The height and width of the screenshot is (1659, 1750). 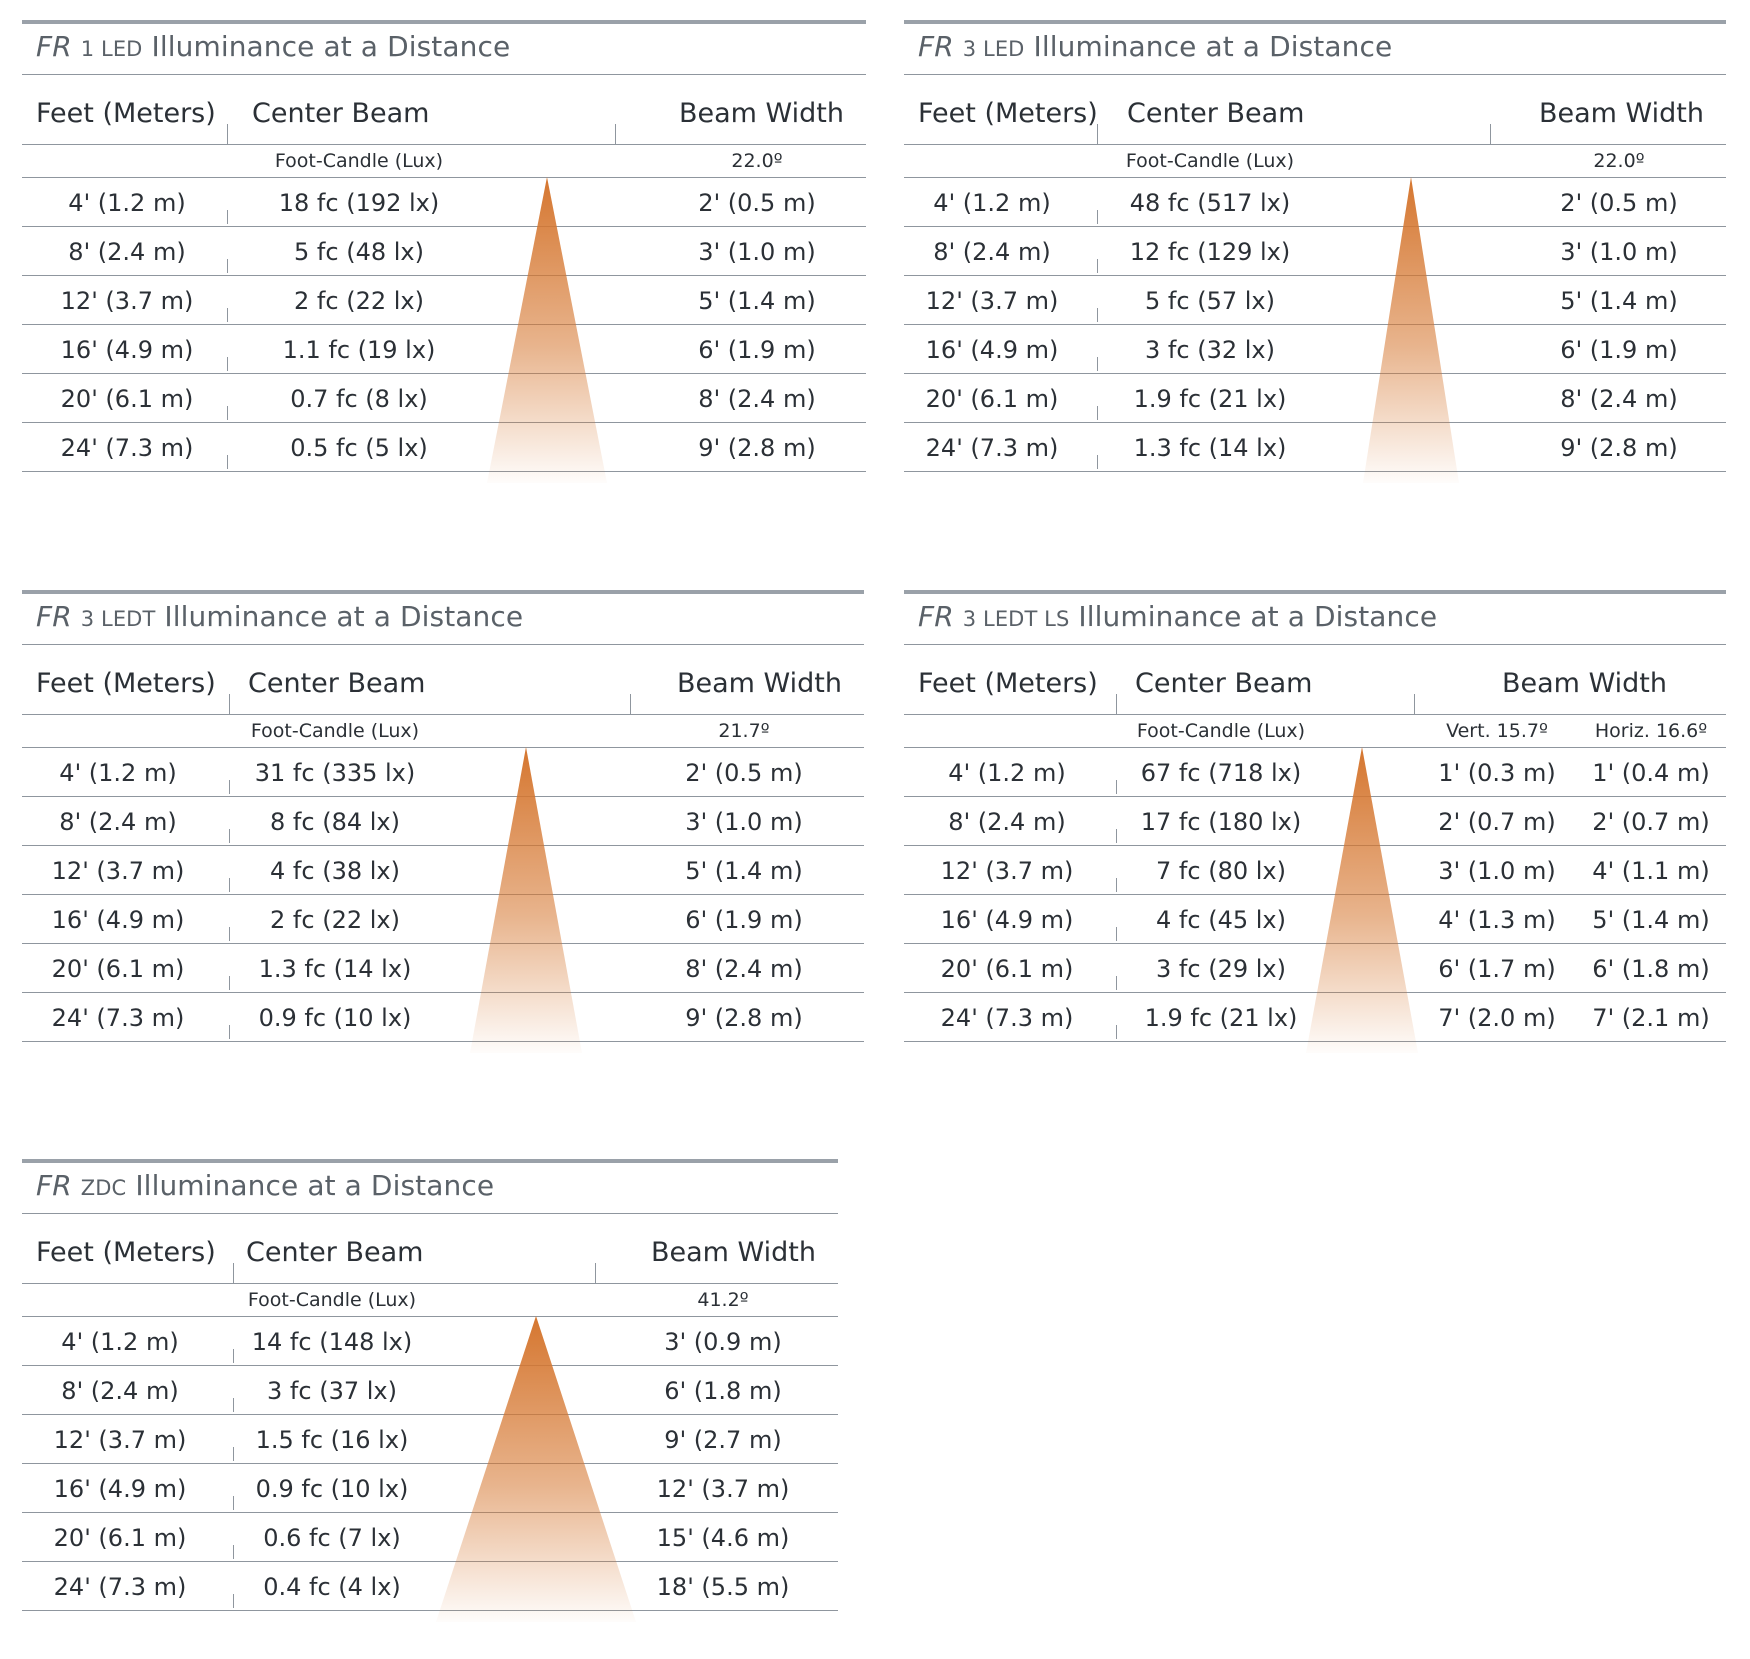 What do you see at coordinates (1651, 731) in the screenshot?
I see `subheader-horiz-angle: Horiz. 16.6º` at bounding box center [1651, 731].